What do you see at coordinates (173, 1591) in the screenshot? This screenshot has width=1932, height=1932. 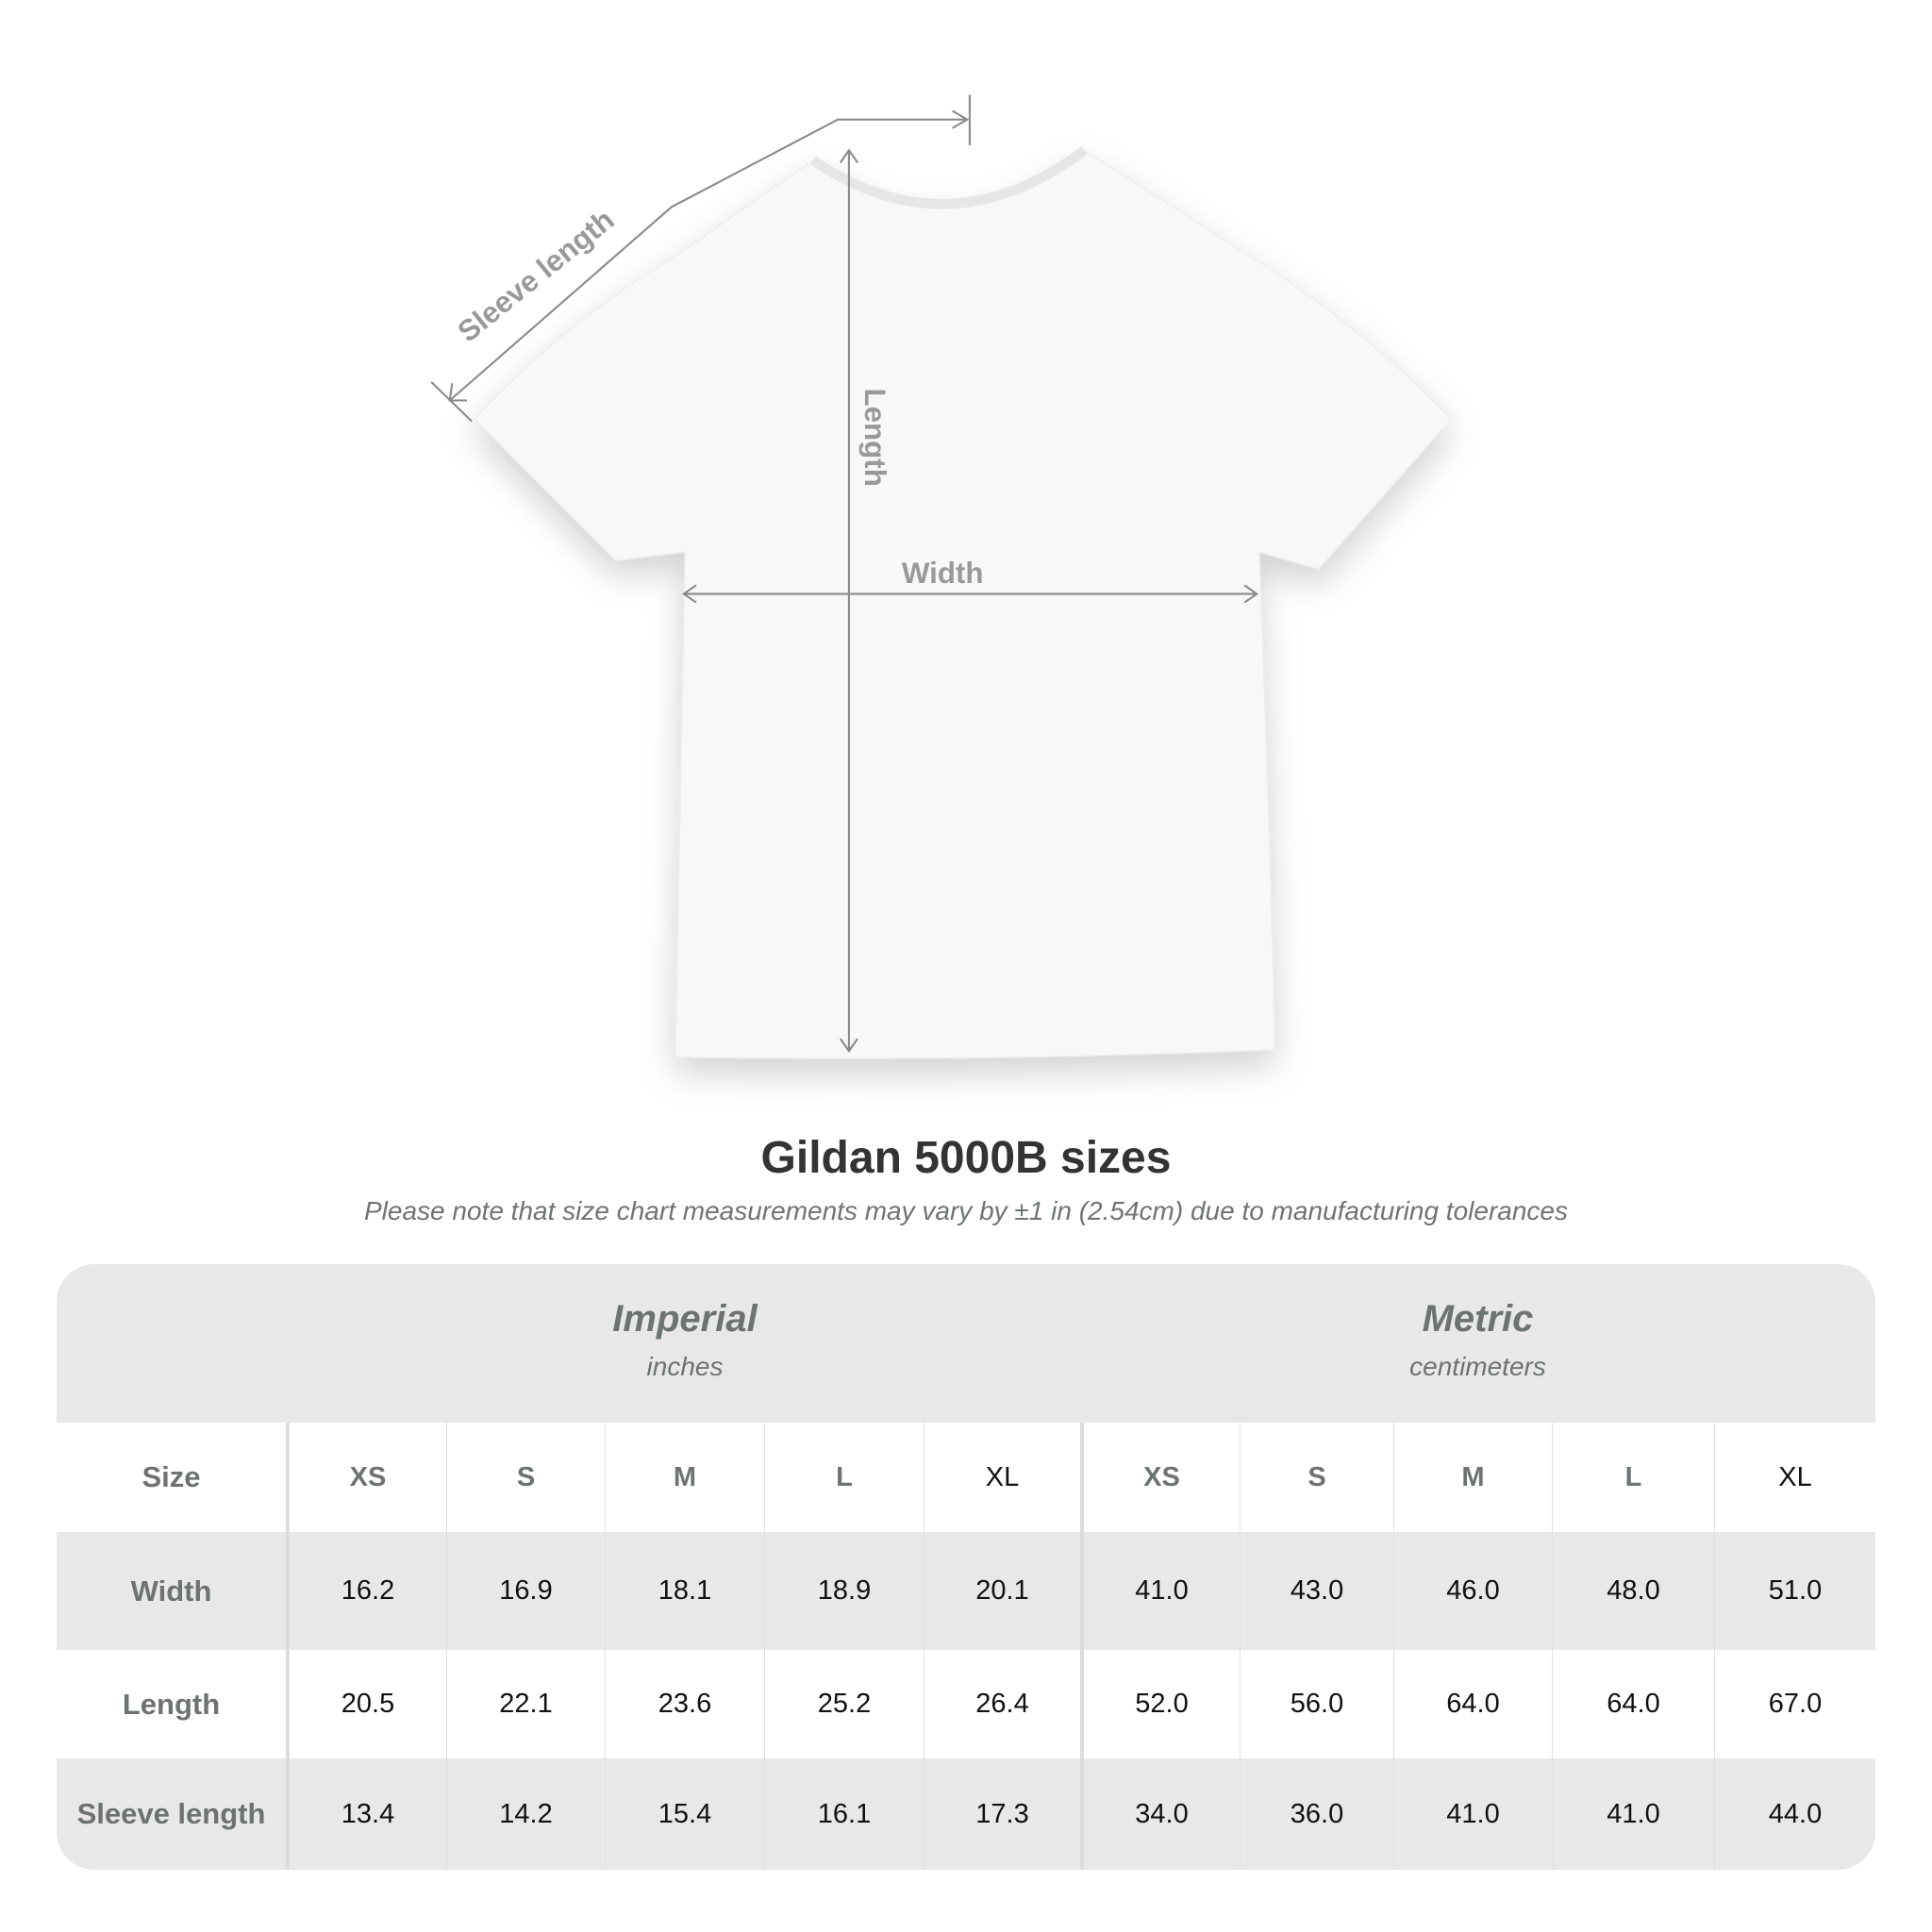 I see `row-label: Width` at bounding box center [173, 1591].